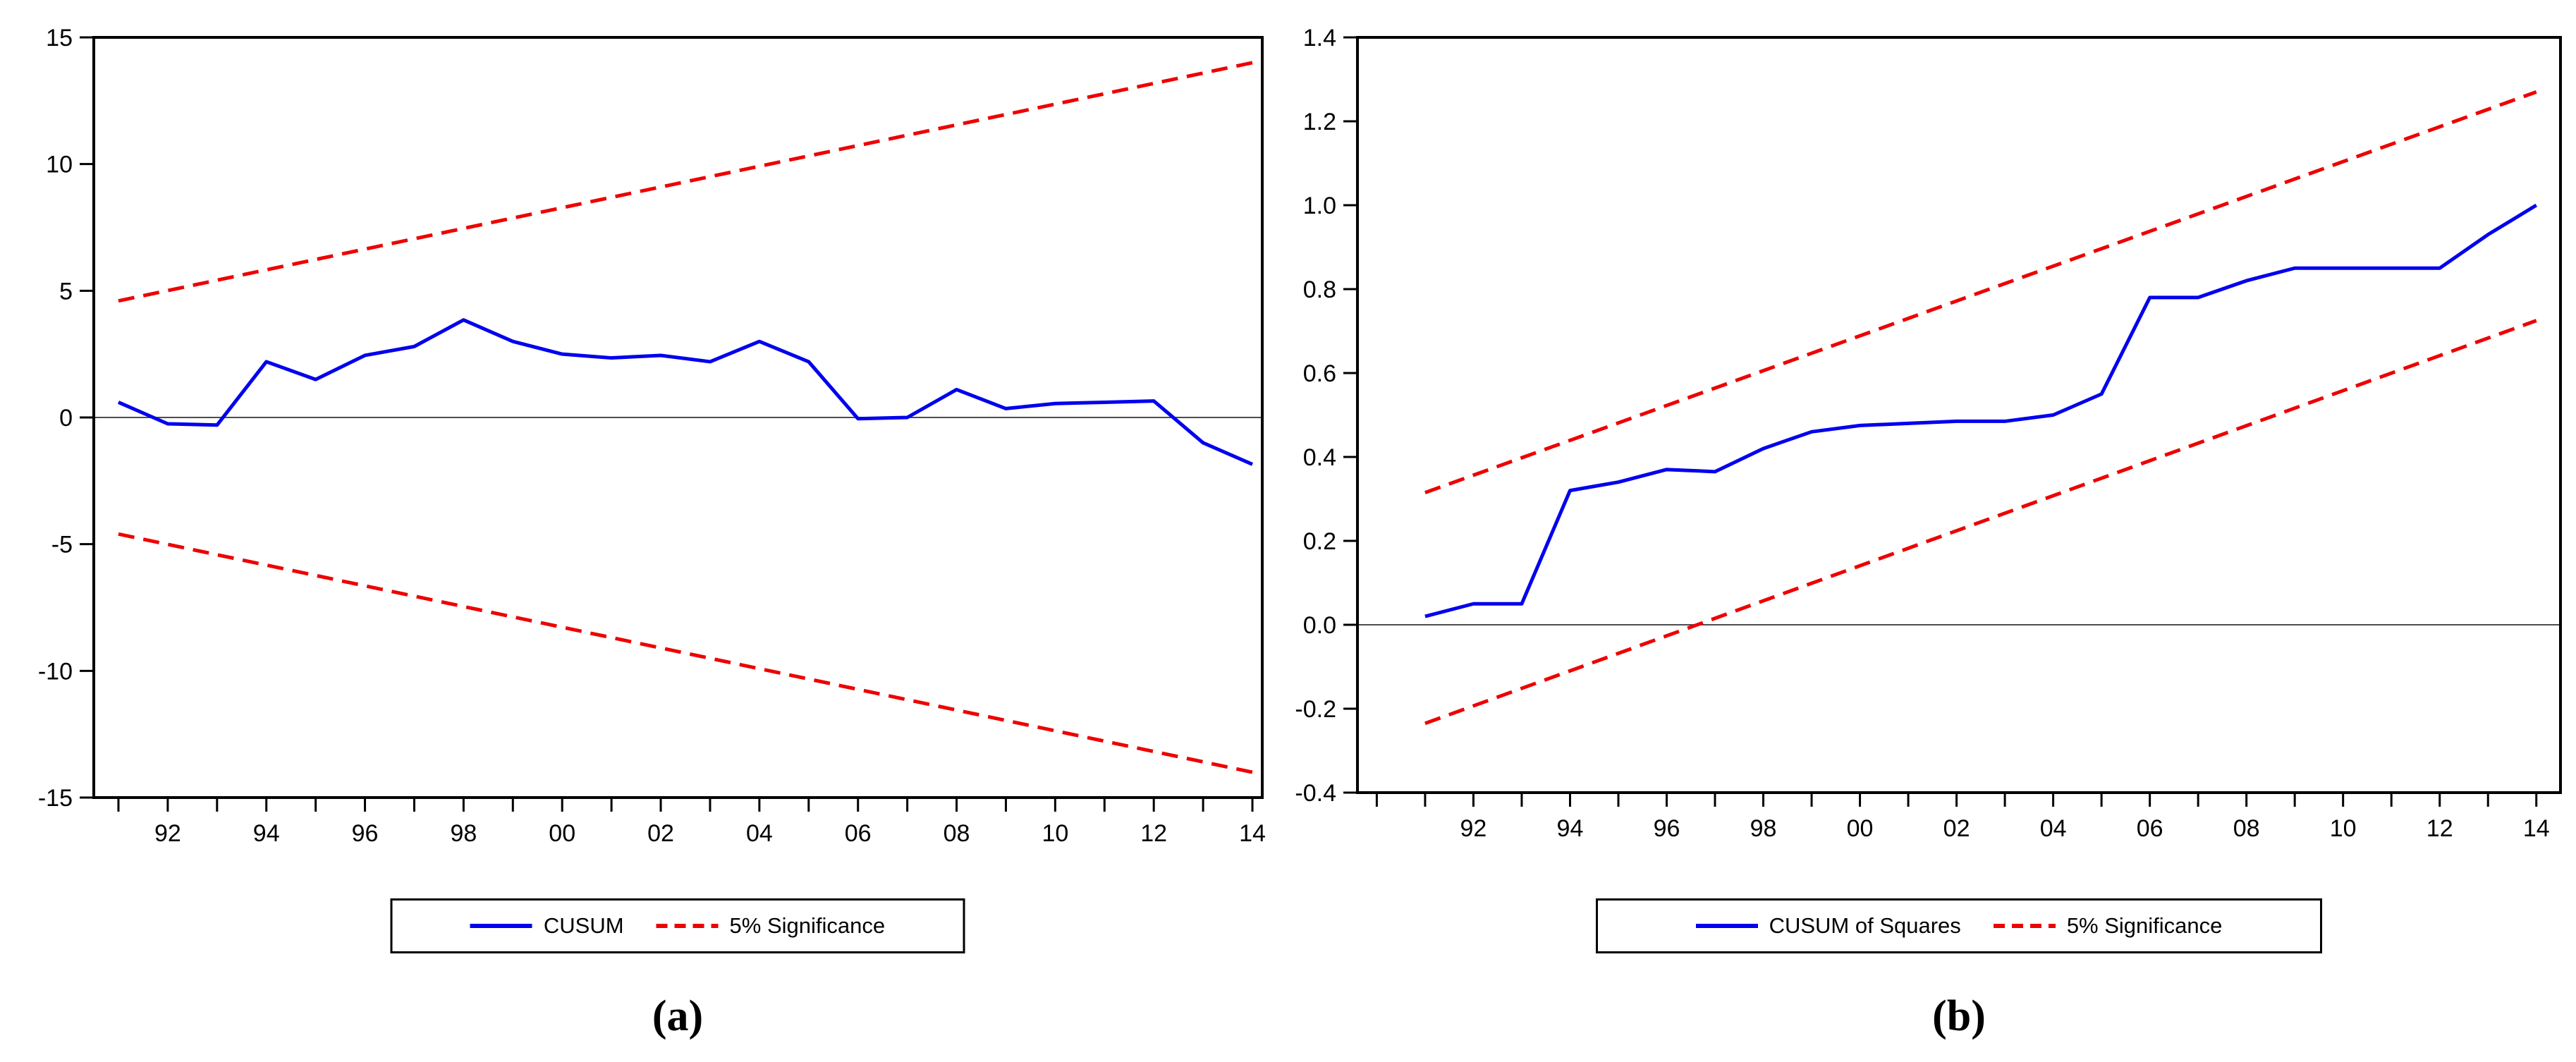 The image size is (2576, 1062). What do you see at coordinates (1319, 38) in the screenshot?
I see `y-tick-label: 1.4` at bounding box center [1319, 38].